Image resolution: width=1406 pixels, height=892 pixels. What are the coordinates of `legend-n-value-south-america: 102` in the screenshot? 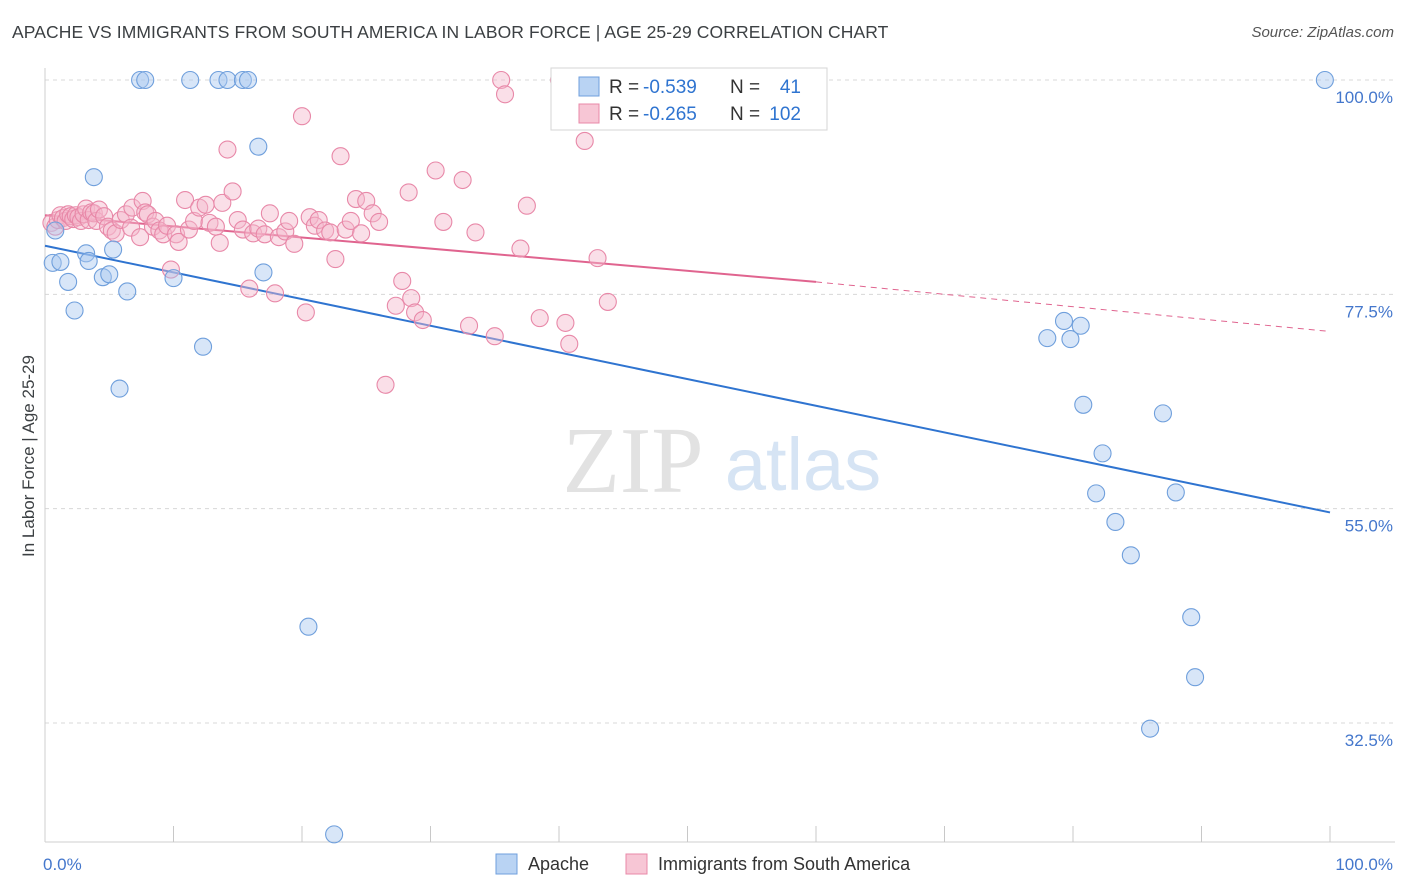 It's located at (785, 114).